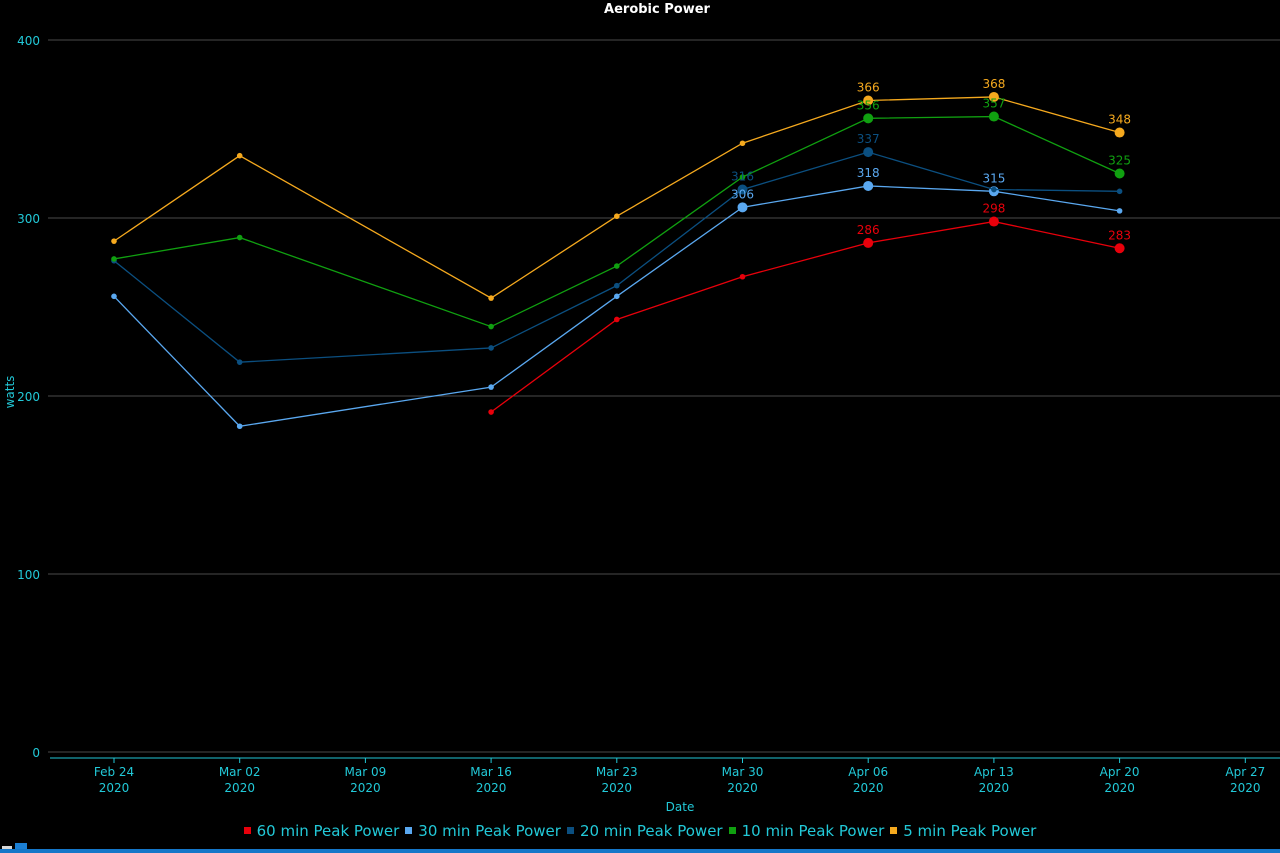  I want to click on x-tick-label: Apr 20, so click(1120, 772).